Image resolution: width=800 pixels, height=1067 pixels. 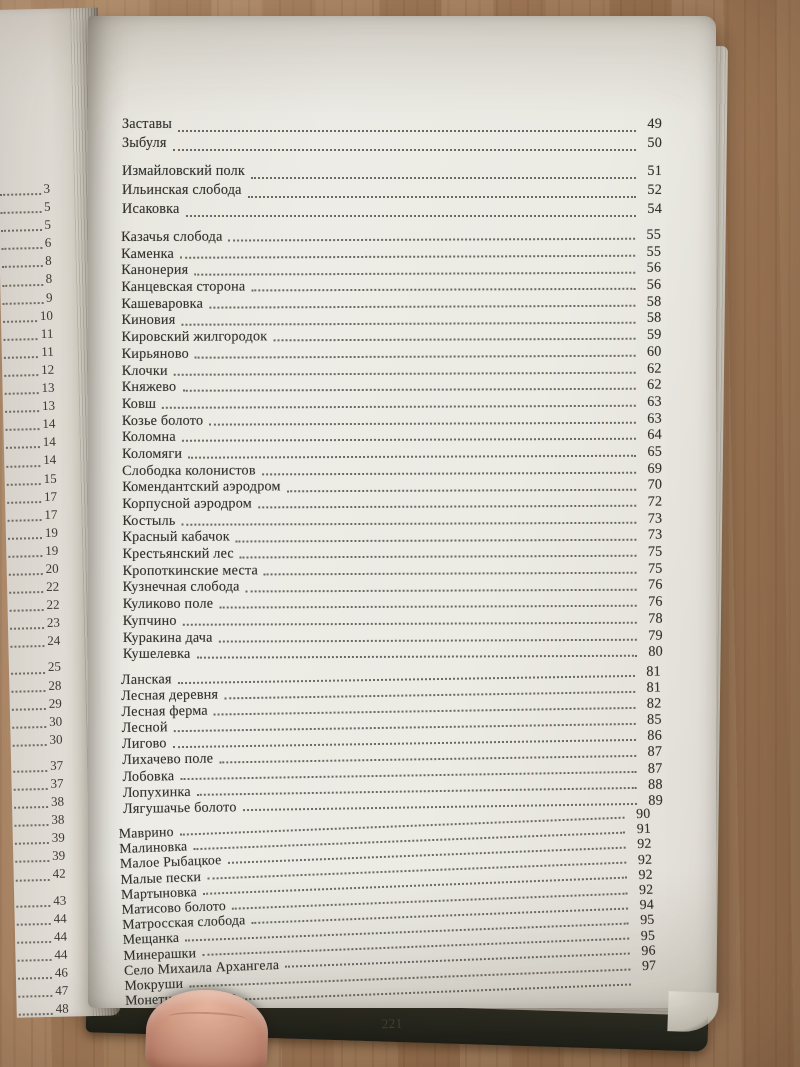 I want to click on entry-page: 85, so click(x=654, y=719).